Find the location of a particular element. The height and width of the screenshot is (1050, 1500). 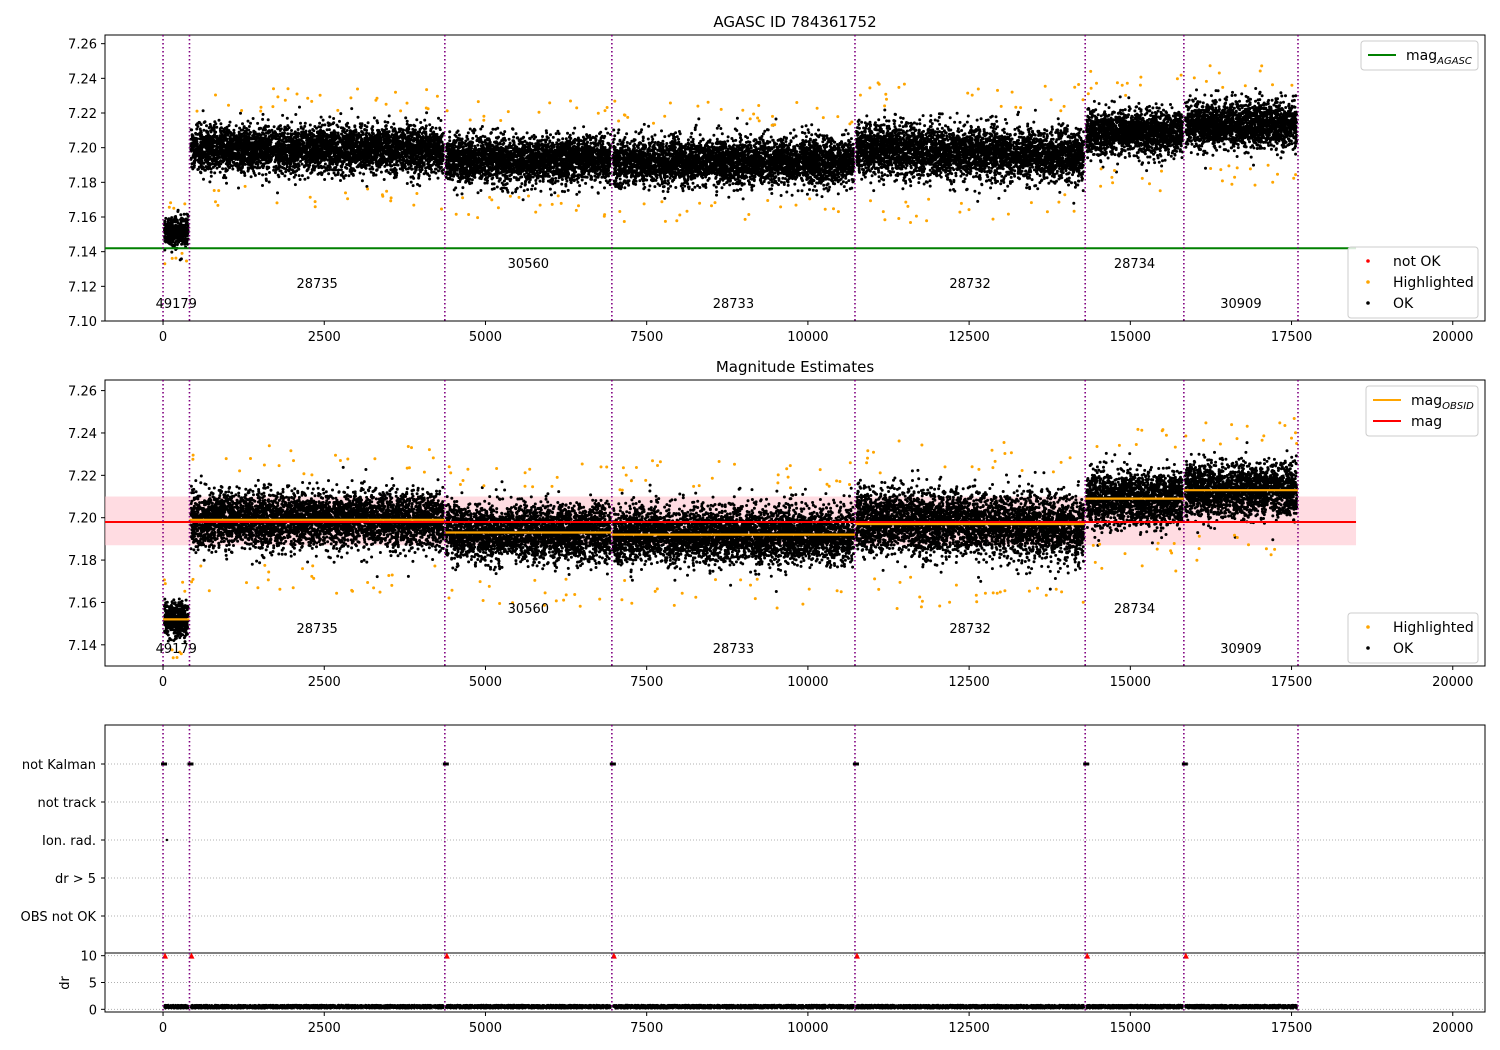

ion-rad-mark is located at coordinates (167, 840).